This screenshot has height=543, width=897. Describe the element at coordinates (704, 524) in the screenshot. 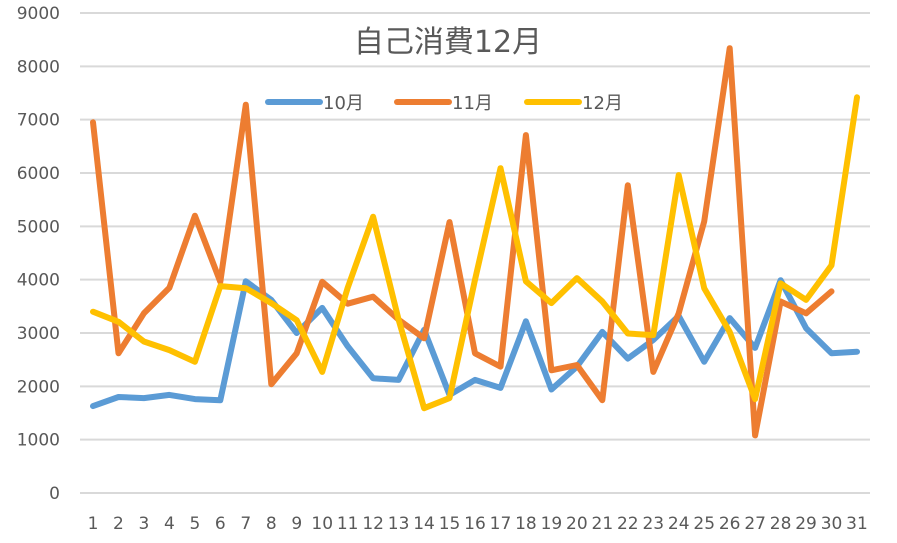

I see `x-tick-label: 25` at that location.